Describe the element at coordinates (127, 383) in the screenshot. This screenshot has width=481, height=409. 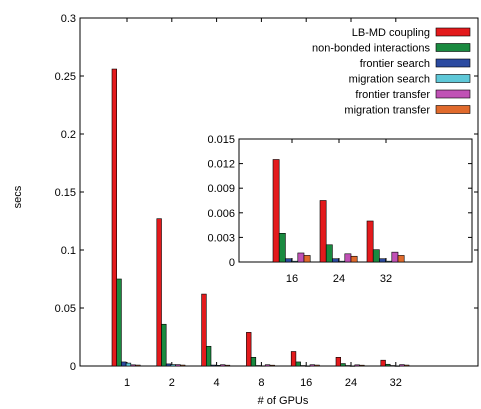
I see `x-tick-label: 1` at that location.